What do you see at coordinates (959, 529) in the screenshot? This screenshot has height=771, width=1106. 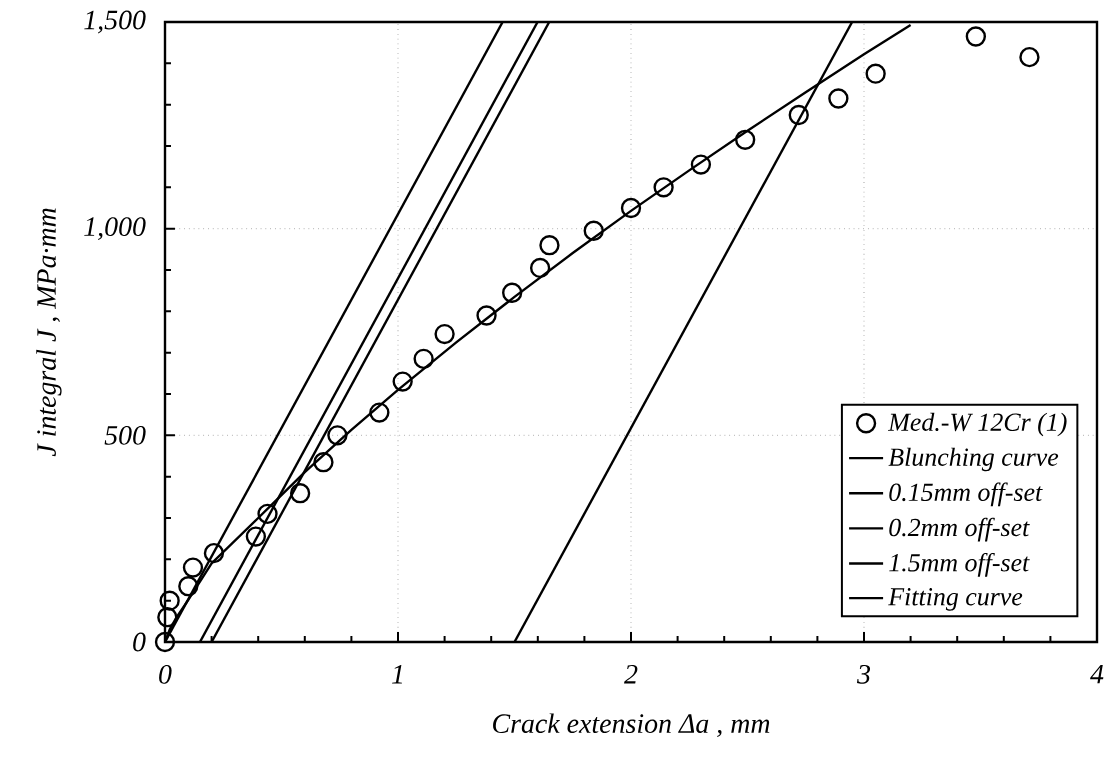 I see `legend-label: 0.2mm off-set` at bounding box center [959, 529].